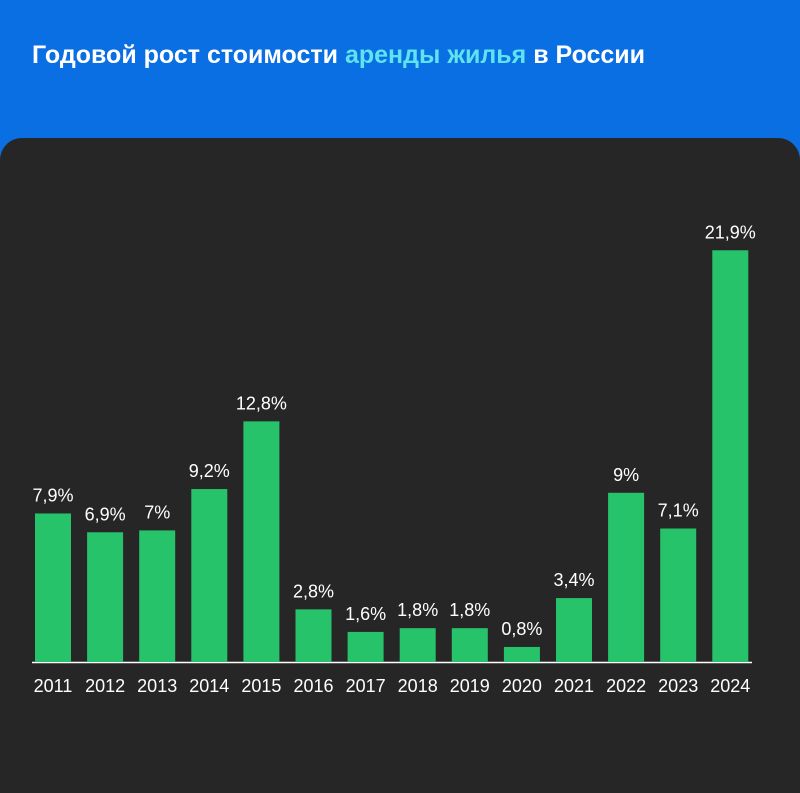 This screenshot has height=793, width=800. I want to click on data-label-2020: 0,8%, so click(521, 629).